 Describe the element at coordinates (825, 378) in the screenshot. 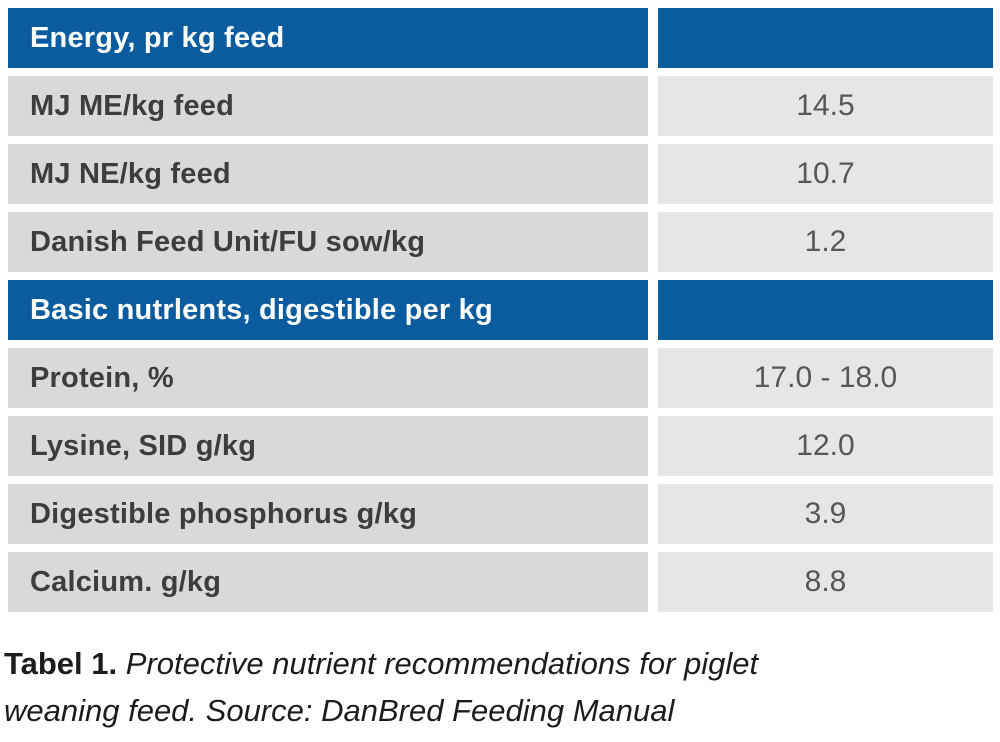

I see `row-value-protein: 17.0 - 18.0` at that location.